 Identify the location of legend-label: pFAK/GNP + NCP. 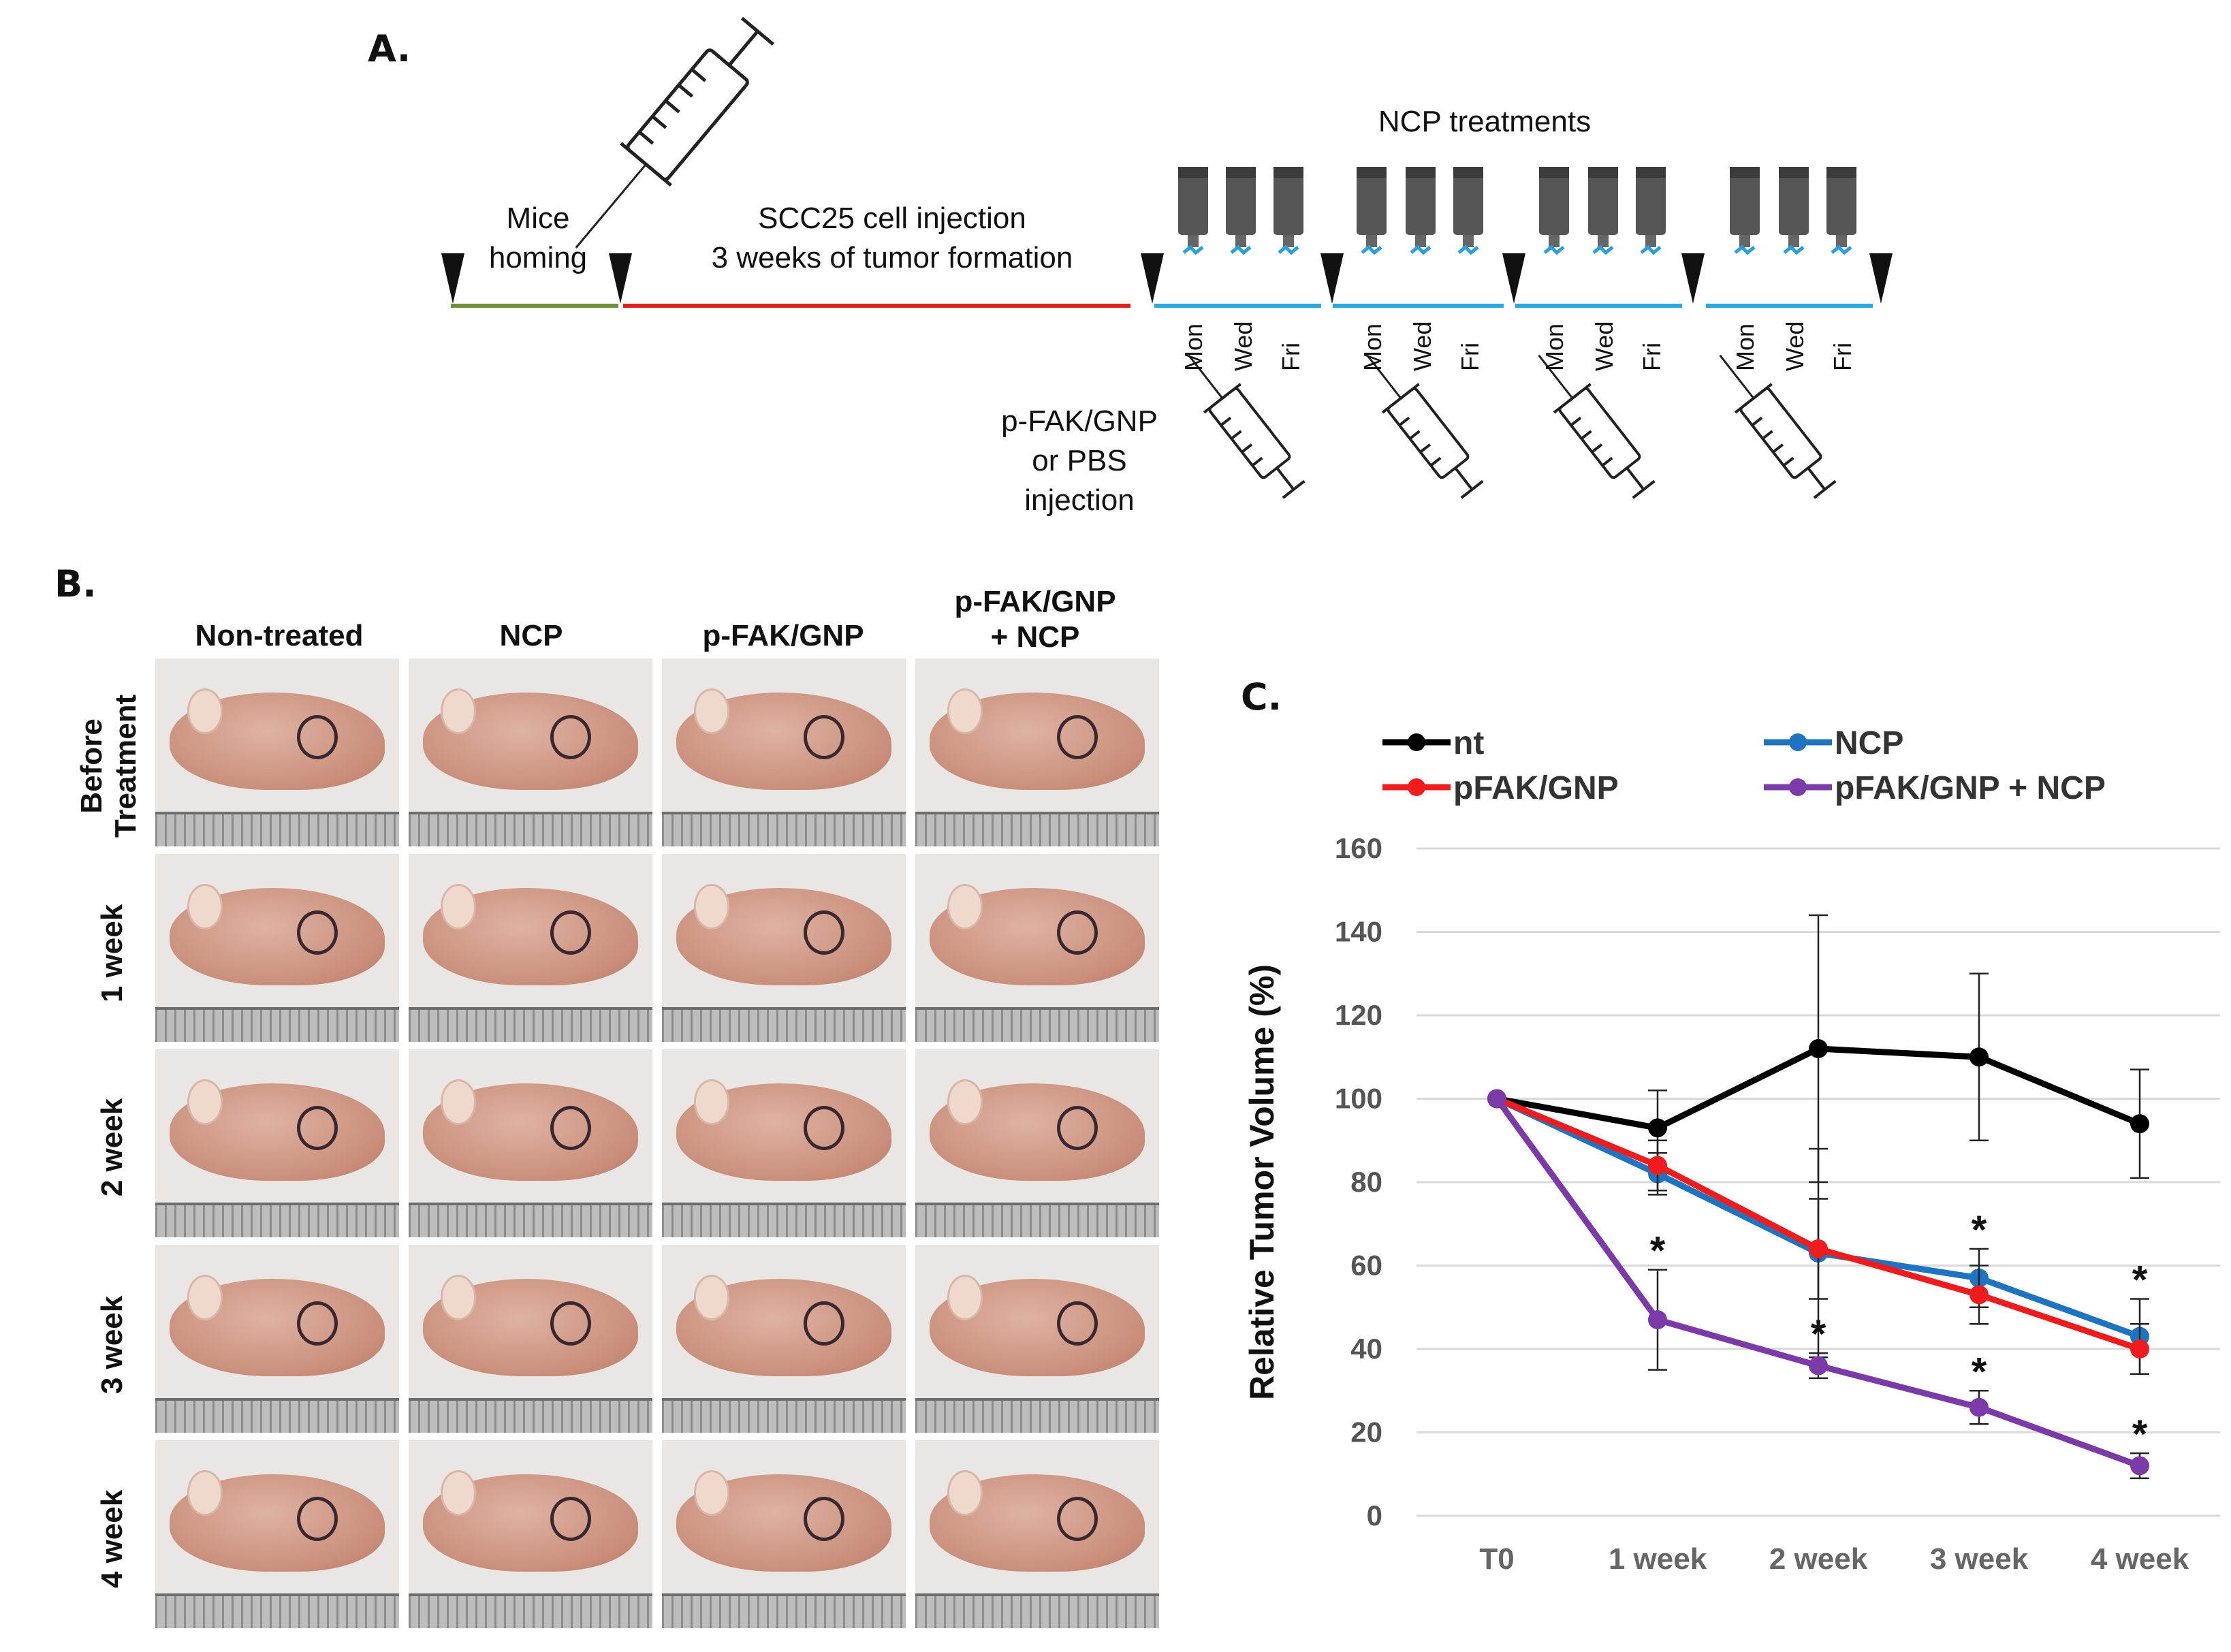
(1970, 788).